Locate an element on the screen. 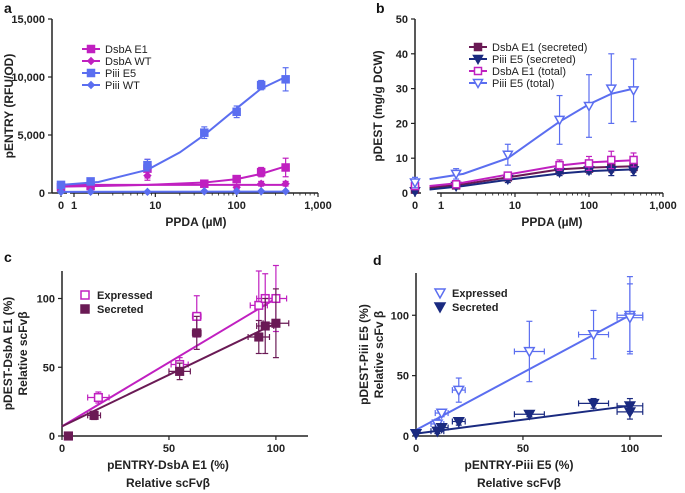 The height and width of the screenshot is (493, 685). panel-b-y-axis-label: pDEST (mg/g DCW) is located at coordinates (378, 105).